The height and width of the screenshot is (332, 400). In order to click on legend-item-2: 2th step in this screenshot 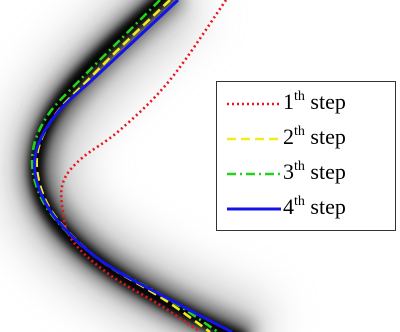, I will do `click(306, 138)`.